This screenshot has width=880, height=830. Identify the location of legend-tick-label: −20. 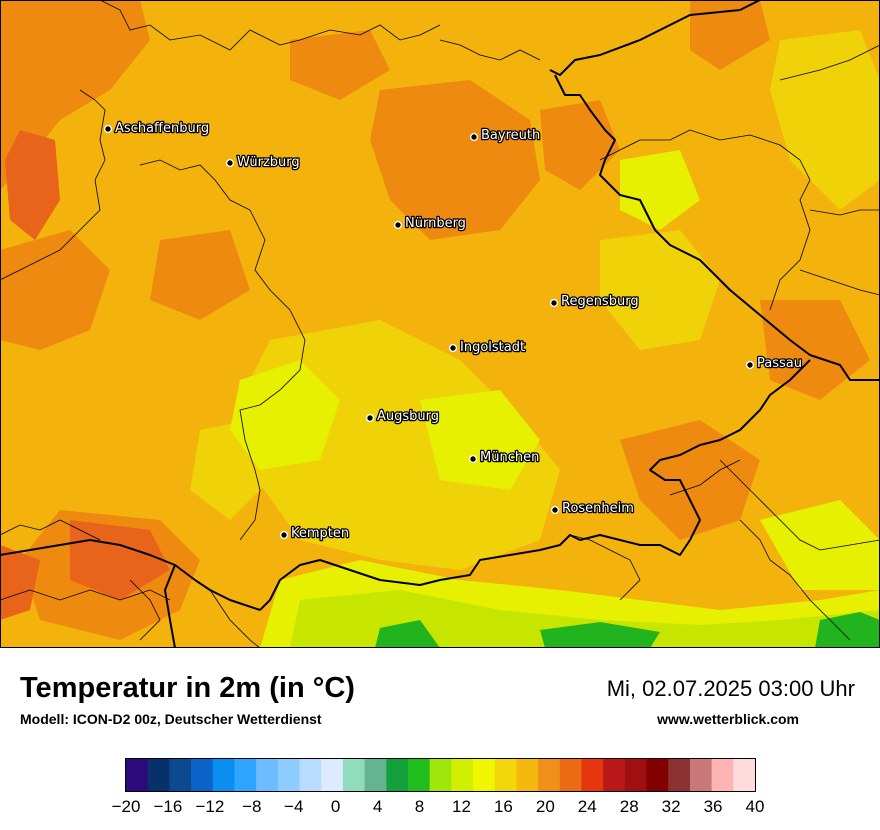
(126, 806).